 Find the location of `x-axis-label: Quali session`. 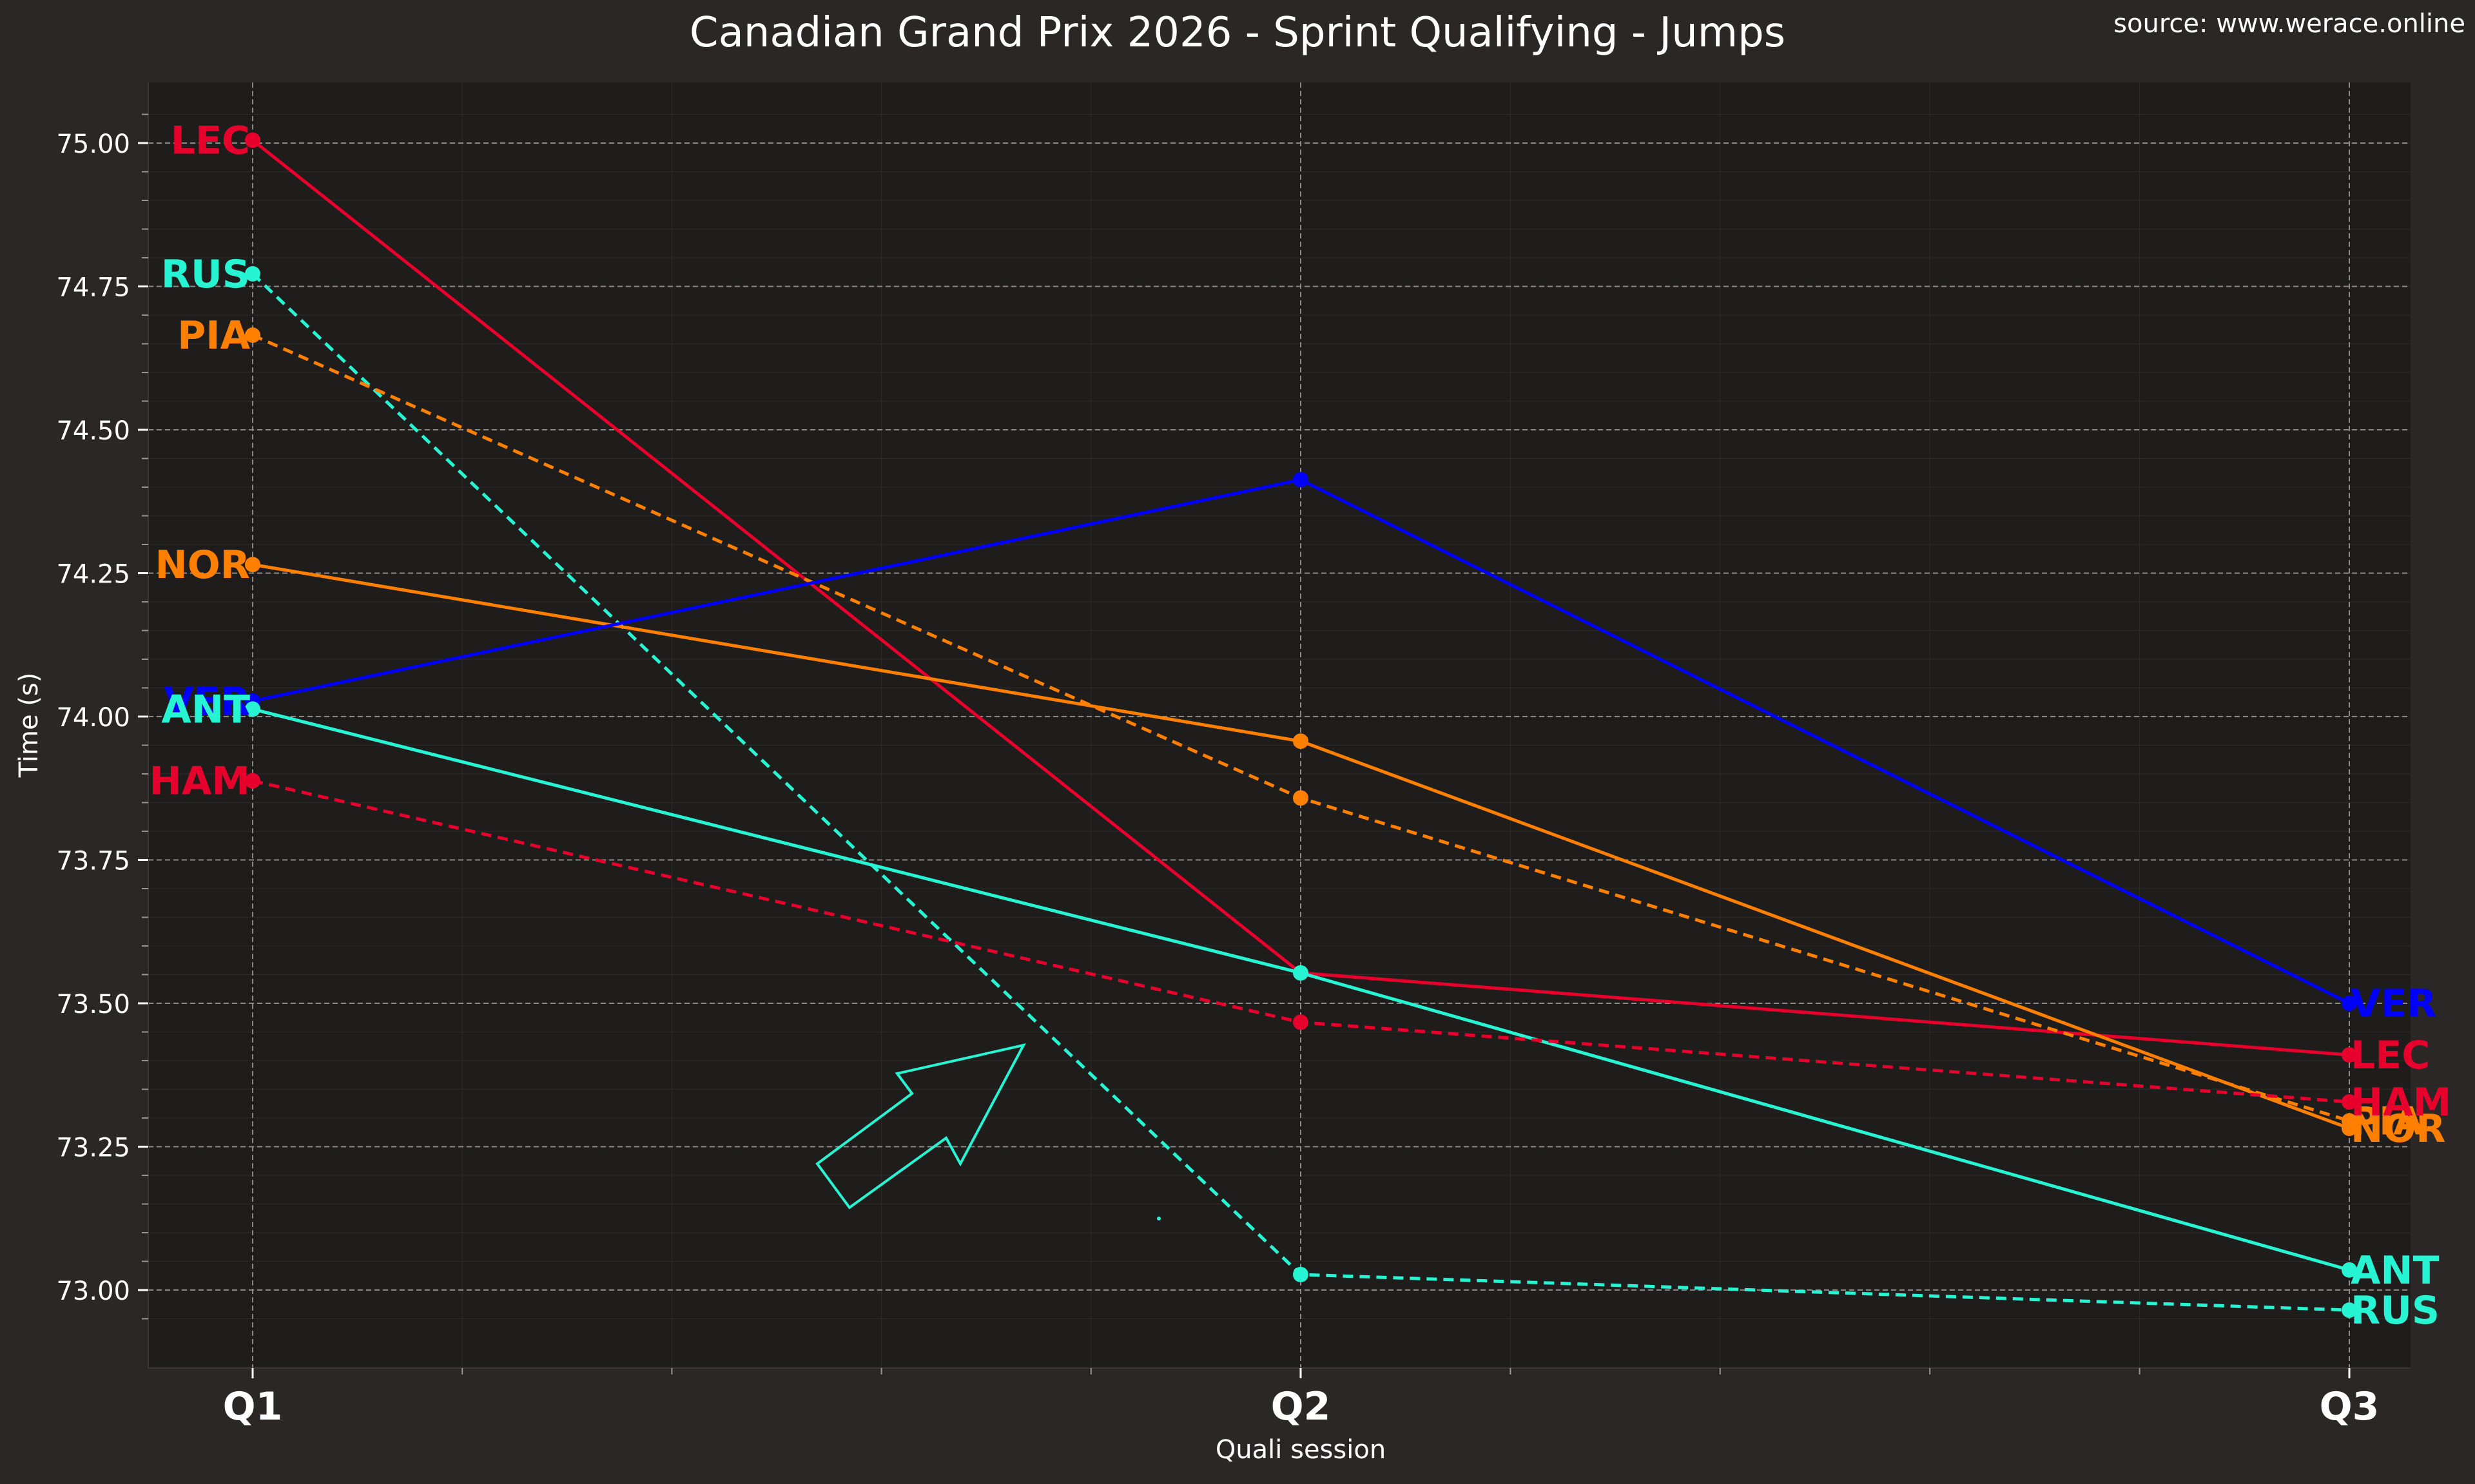

x-axis-label: Quali session is located at coordinates (1301, 1450).